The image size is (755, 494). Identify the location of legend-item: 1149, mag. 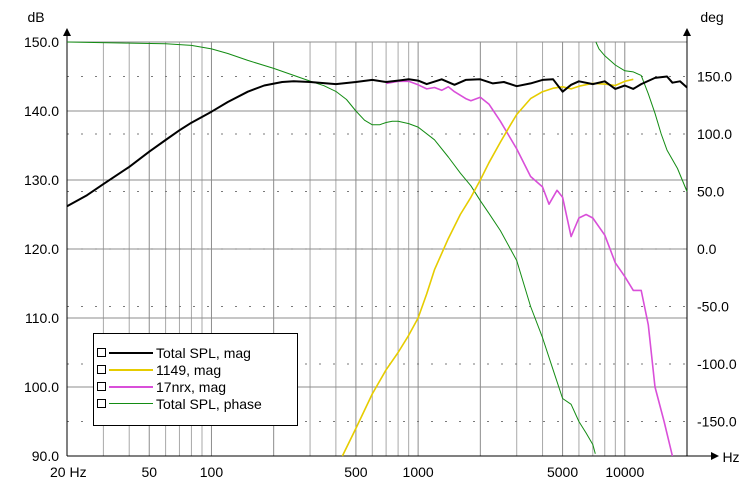
(195, 370).